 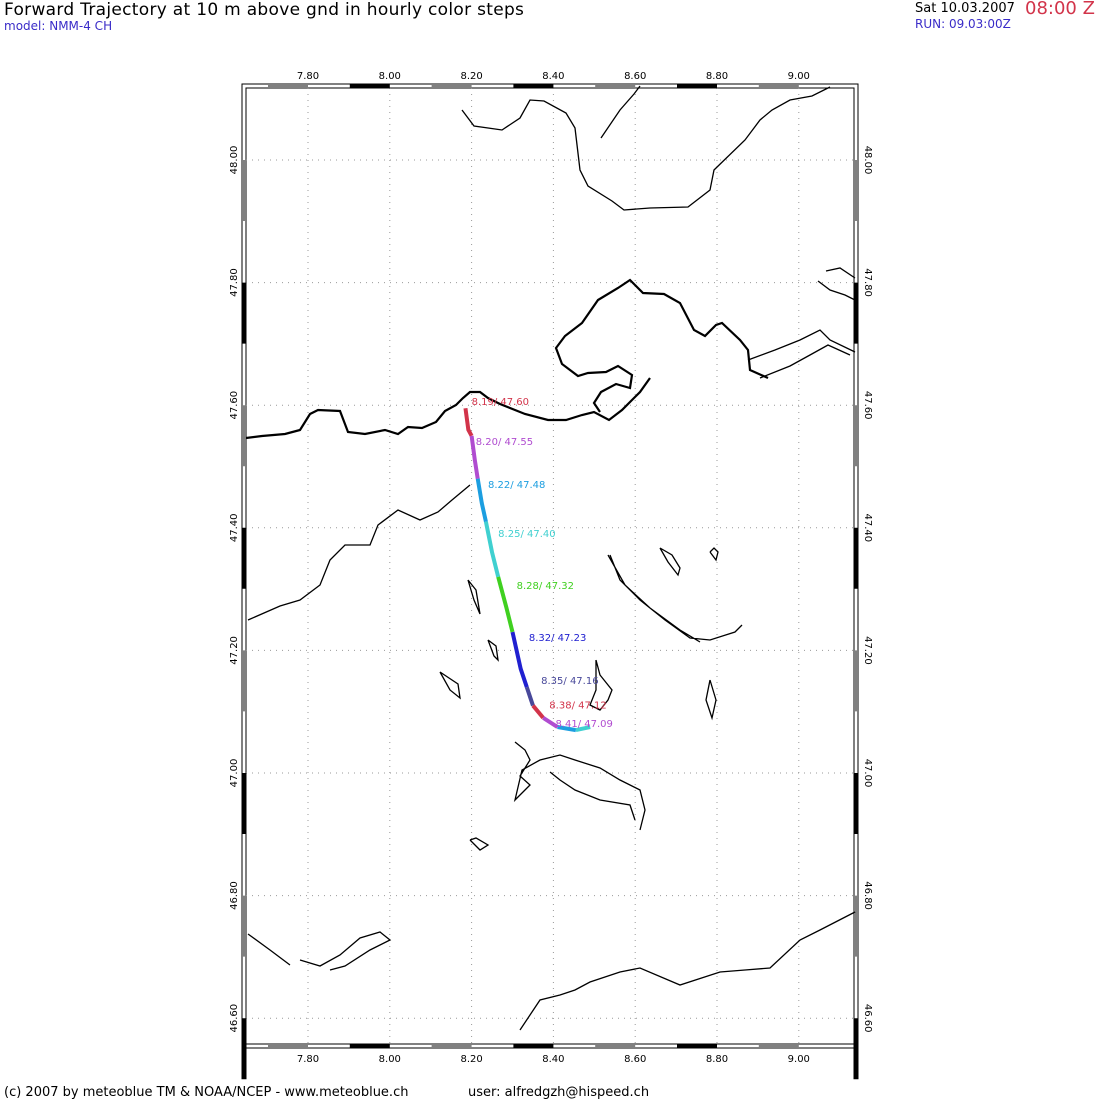 What do you see at coordinates (799, 76) in the screenshot?
I see `lon-tick-top: 9.00` at bounding box center [799, 76].